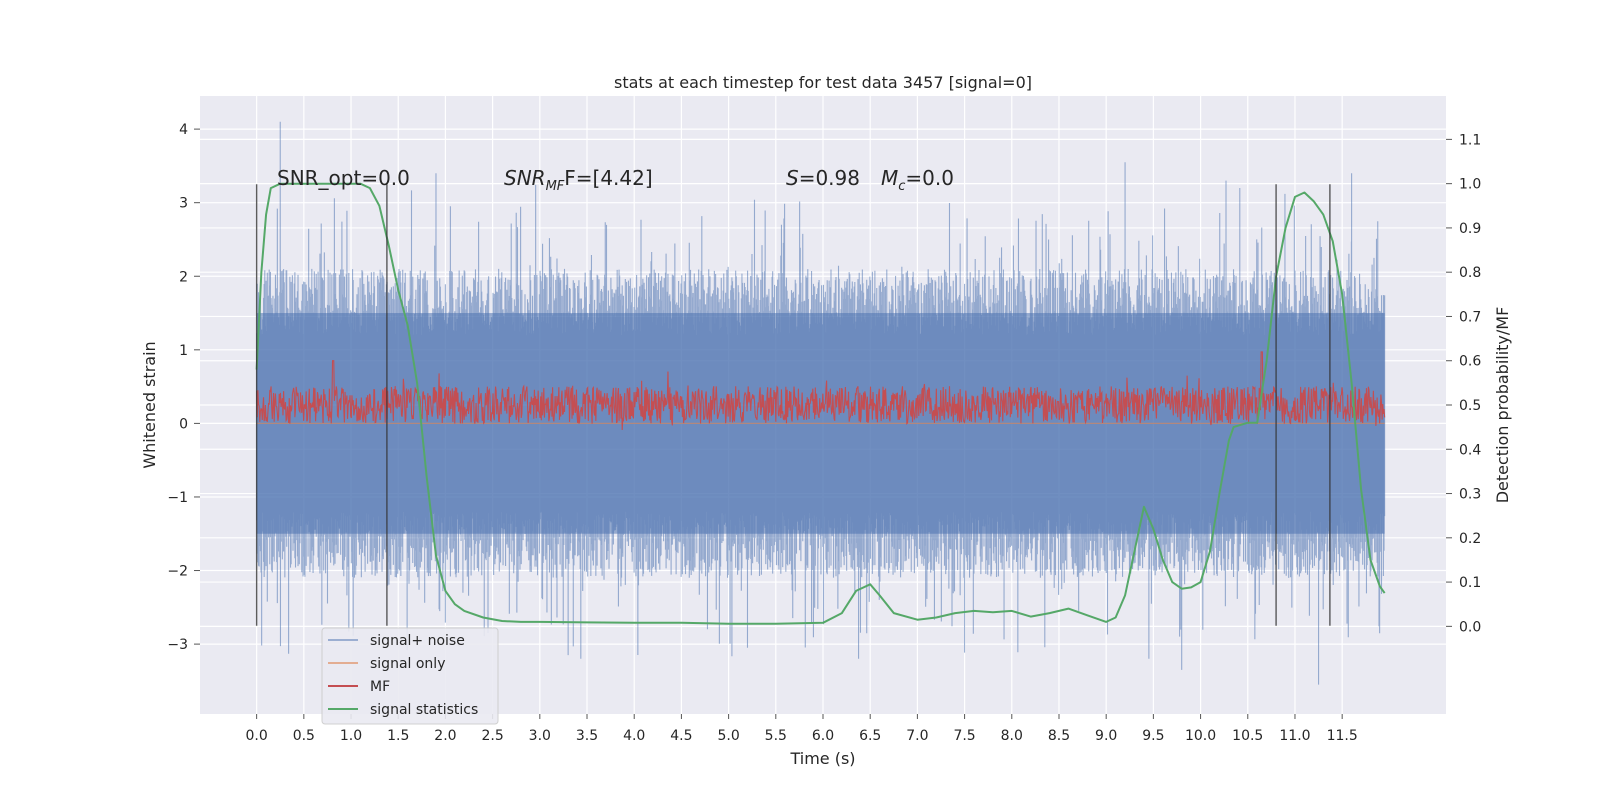  What do you see at coordinates (1200, 736) in the screenshot?
I see `x-tick-label-20: 10.0` at bounding box center [1200, 736].